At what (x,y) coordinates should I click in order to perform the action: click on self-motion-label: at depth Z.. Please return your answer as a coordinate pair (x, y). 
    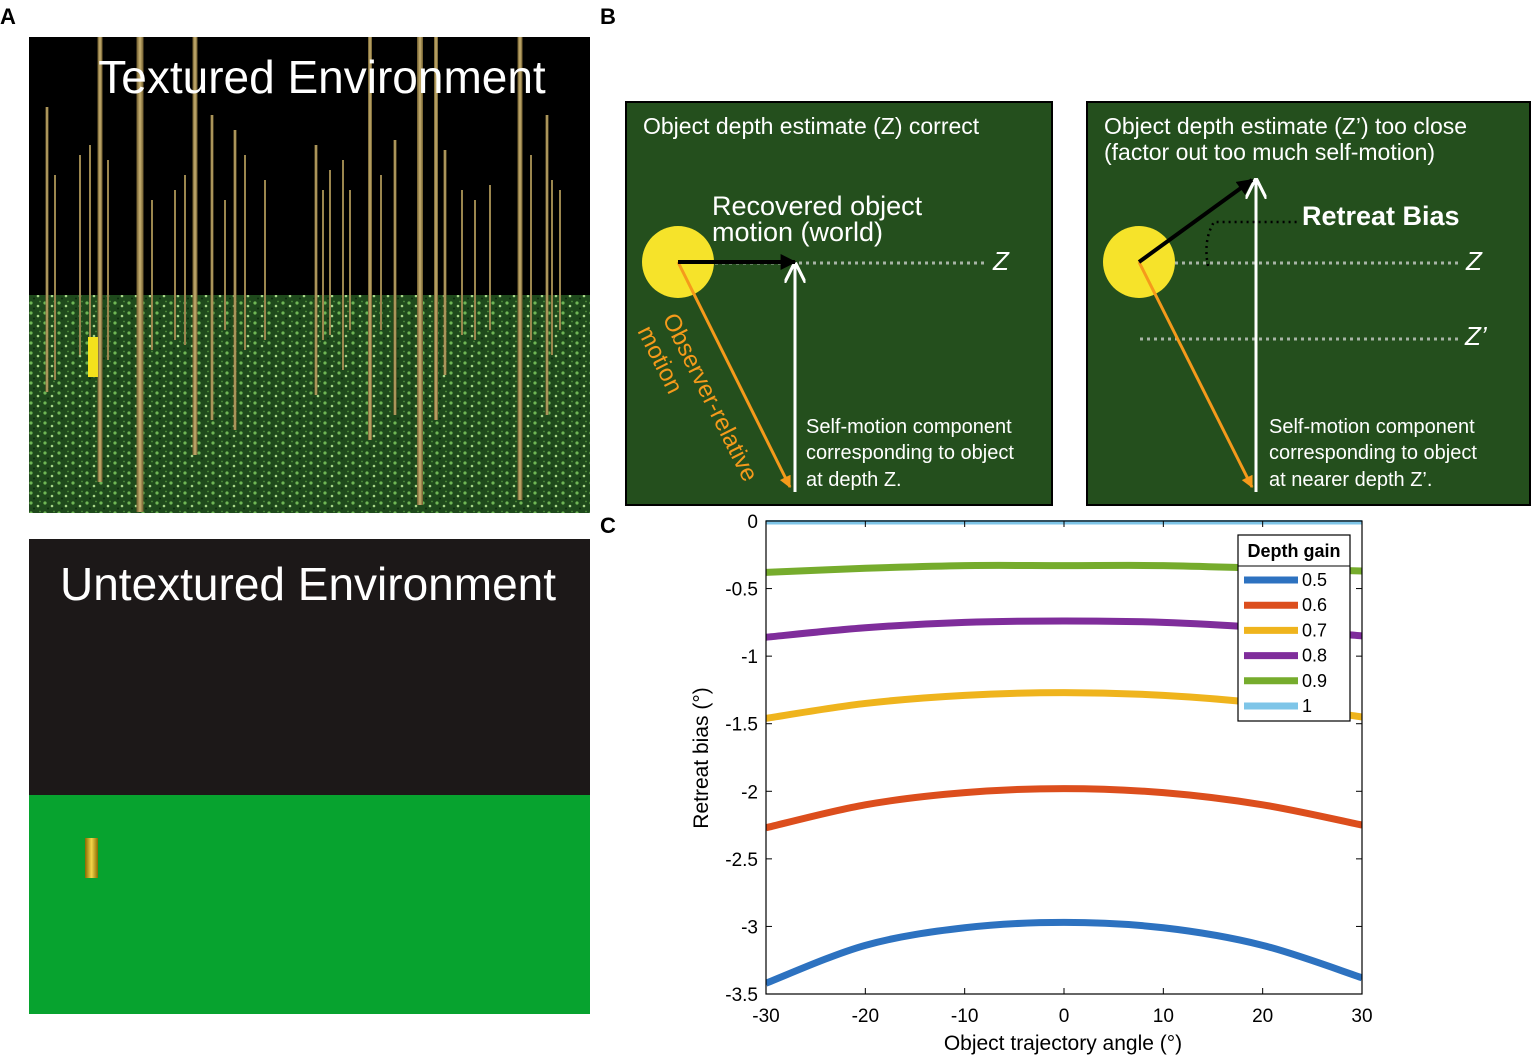
    Looking at the image, I should click on (854, 480).